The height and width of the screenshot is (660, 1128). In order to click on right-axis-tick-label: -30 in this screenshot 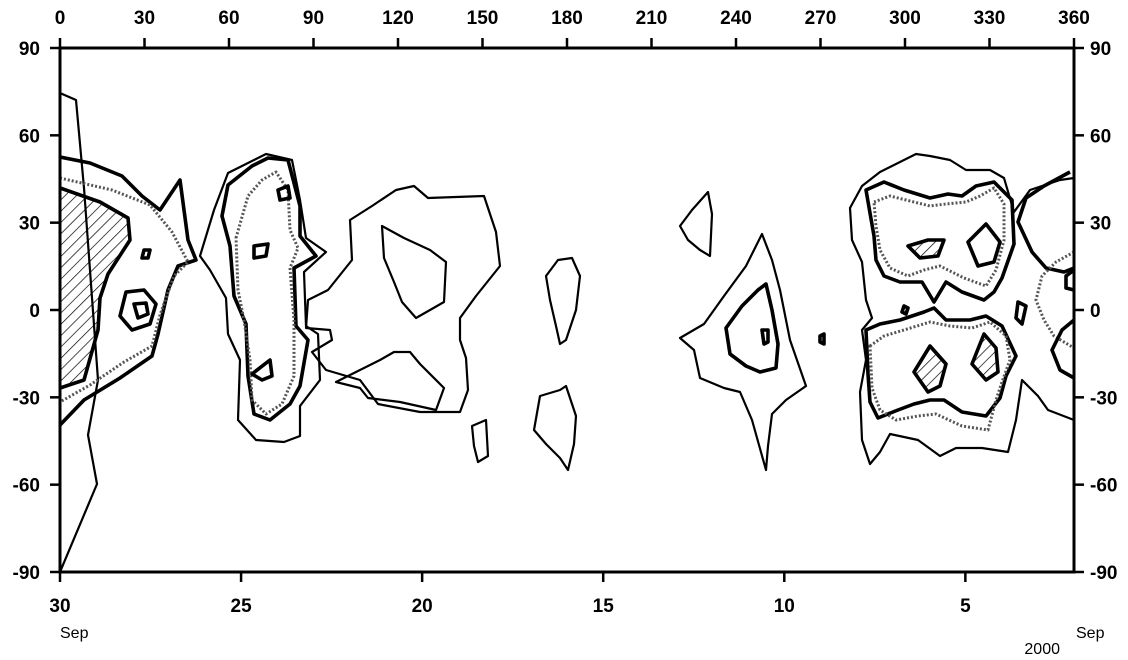, I will do `click(1103, 398)`.